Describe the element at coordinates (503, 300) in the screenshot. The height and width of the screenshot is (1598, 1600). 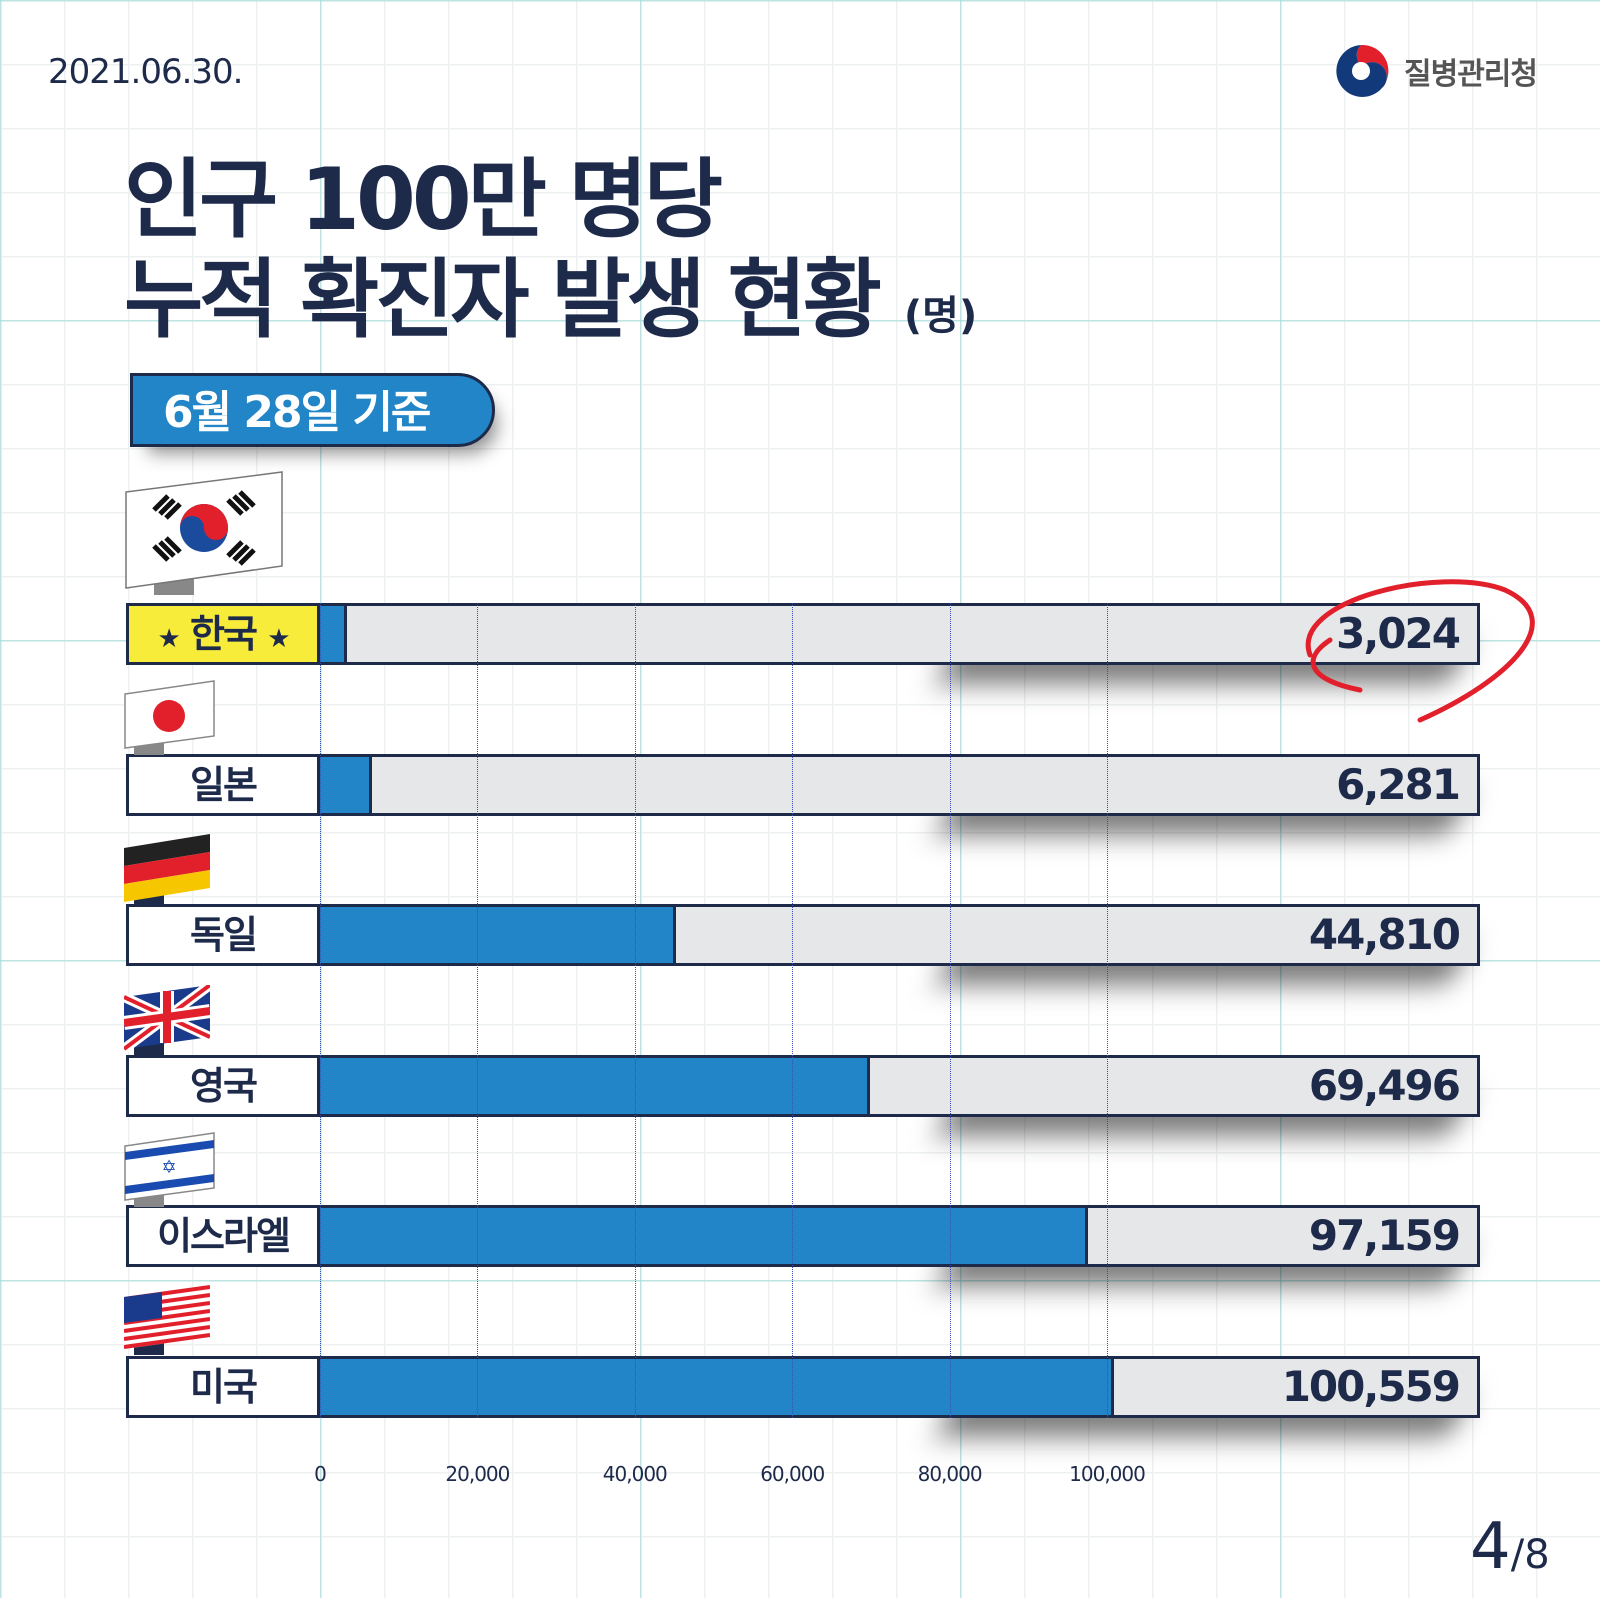
I see `title-line-2: 누적 확진자 발생 현황` at that location.